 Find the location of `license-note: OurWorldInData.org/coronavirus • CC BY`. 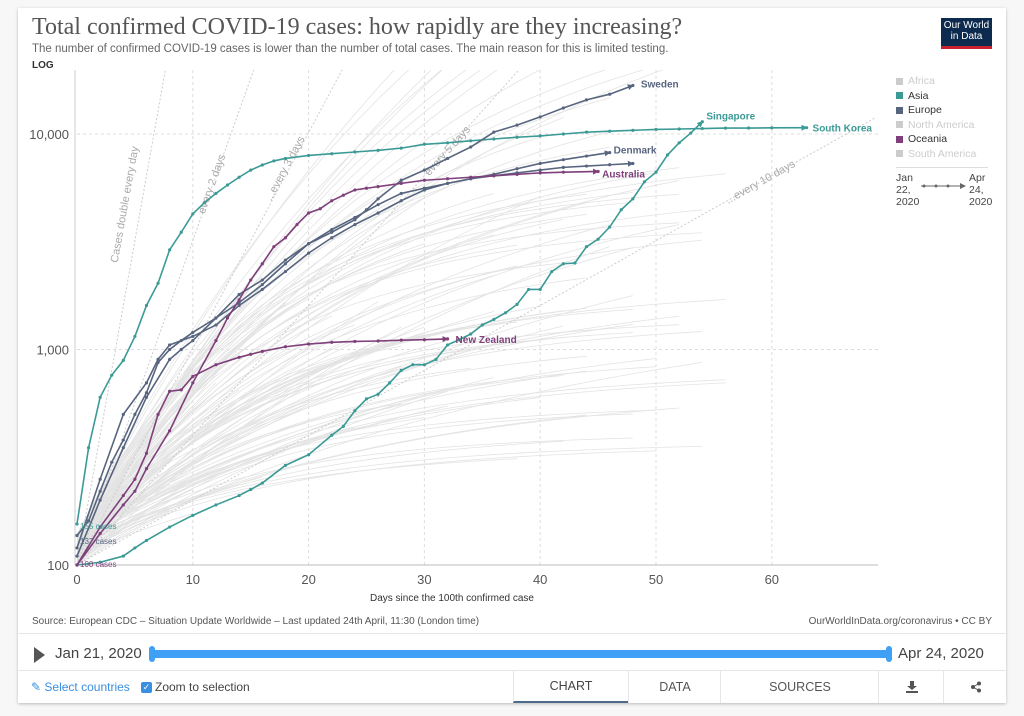

license-note: OurWorldInData.org/coronavirus • CC BY is located at coordinates (900, 621).